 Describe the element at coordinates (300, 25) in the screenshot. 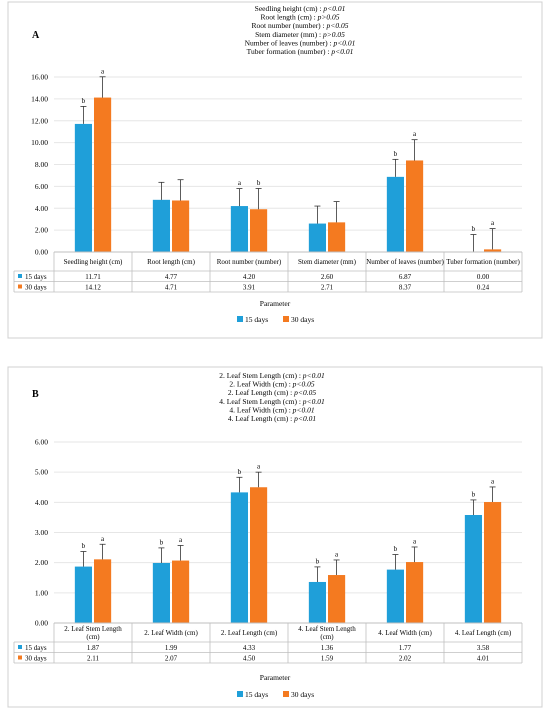

I see `stat-annotation: Root number (number) : p<0.05` at that location.